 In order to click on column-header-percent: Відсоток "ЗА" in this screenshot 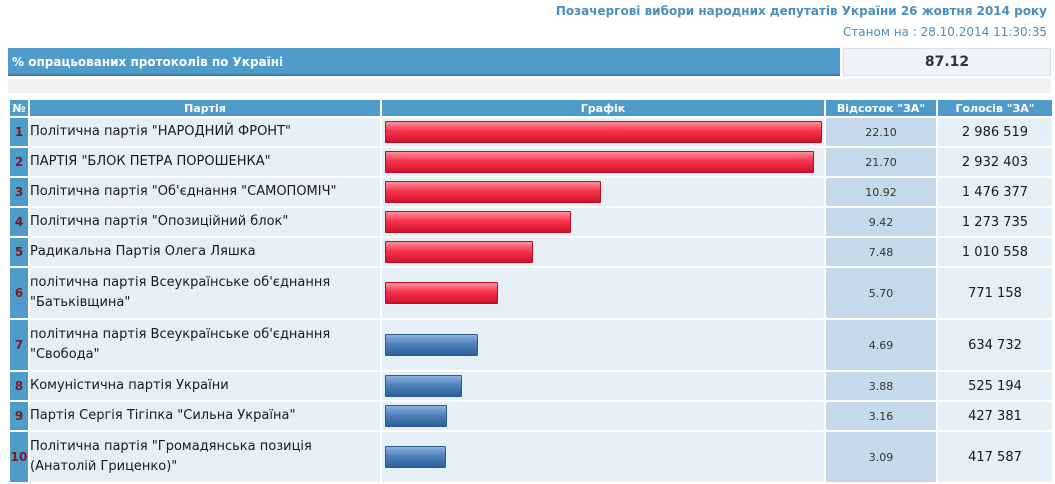, I will do `click(881, 108)`.